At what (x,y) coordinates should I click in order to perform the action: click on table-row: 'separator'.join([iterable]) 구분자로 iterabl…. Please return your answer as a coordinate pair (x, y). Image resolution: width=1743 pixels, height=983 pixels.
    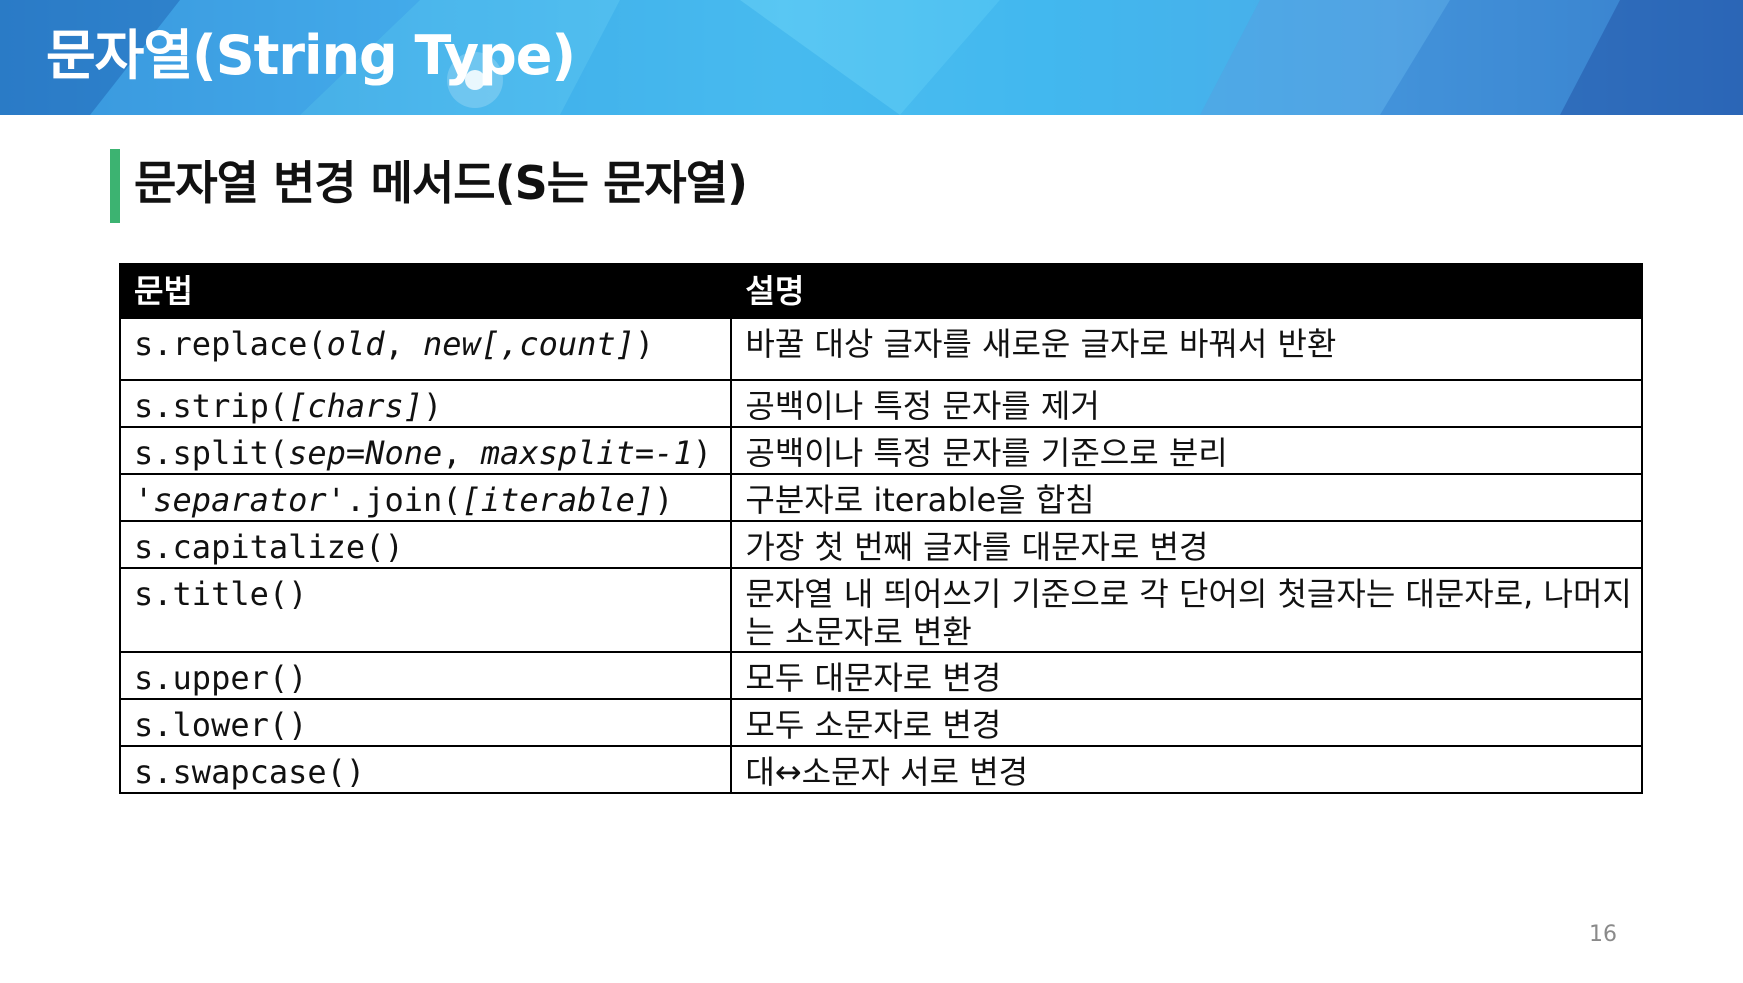
    Looking at the image, I should click on (880, 497).